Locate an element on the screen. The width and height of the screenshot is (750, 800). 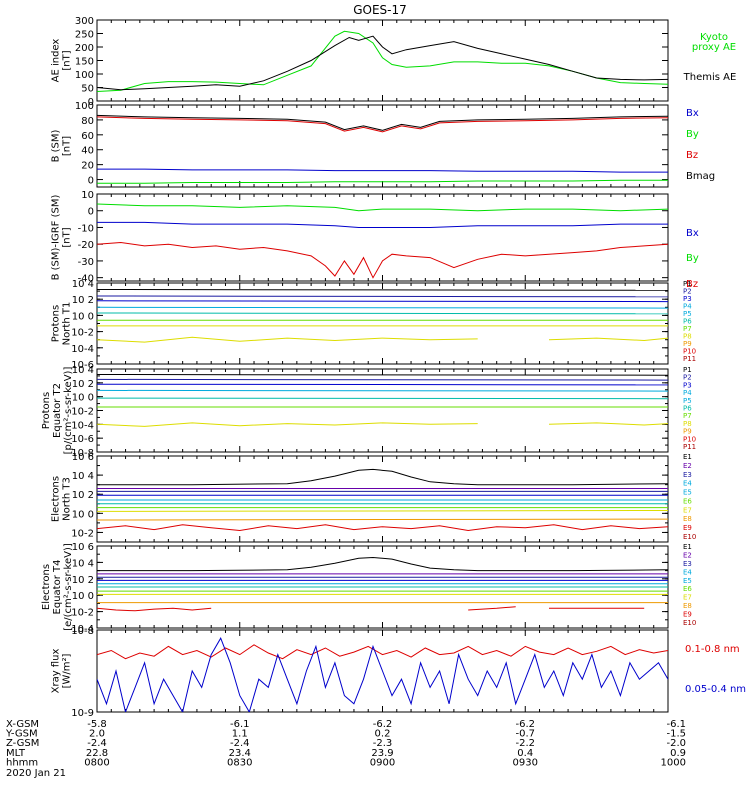
series-line-kyoto-proxy-ae is located at coordinates (382, 61).